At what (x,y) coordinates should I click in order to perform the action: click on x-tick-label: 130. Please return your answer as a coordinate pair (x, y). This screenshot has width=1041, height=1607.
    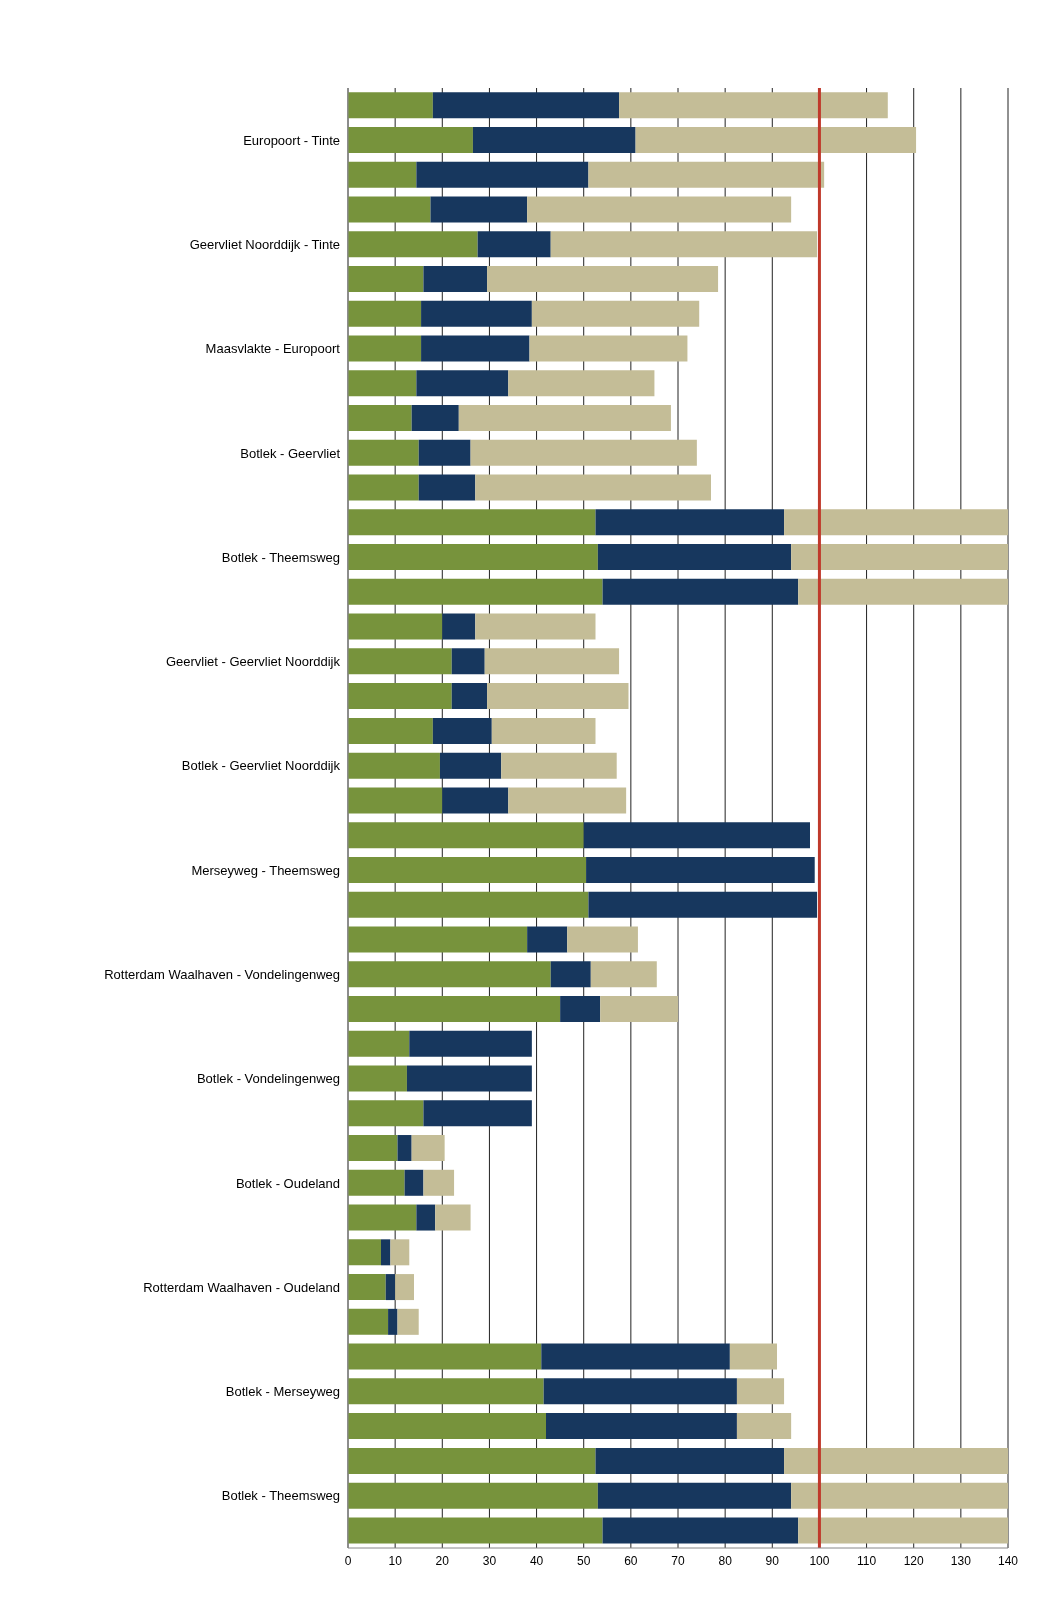
    Looking at the image, I should click on (961, 1560).